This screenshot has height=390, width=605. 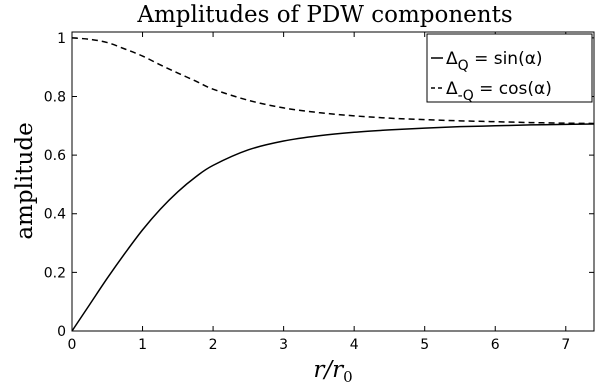 I want to click on legend-entry-sin: ΔQ = sin(α), so click(x=494, y=61).